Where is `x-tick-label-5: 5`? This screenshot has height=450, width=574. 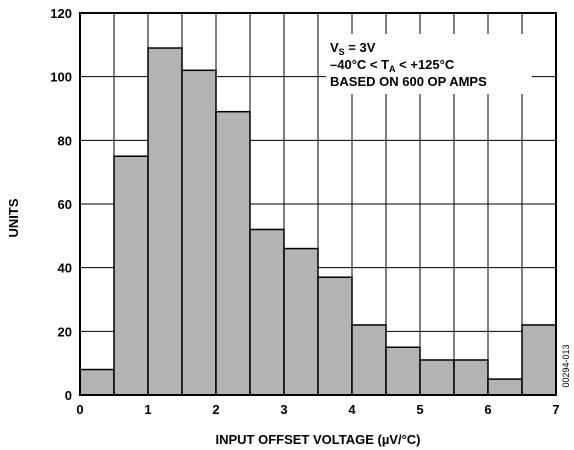 x-tick-label-5: 5 is located at coordinates (419, 409).